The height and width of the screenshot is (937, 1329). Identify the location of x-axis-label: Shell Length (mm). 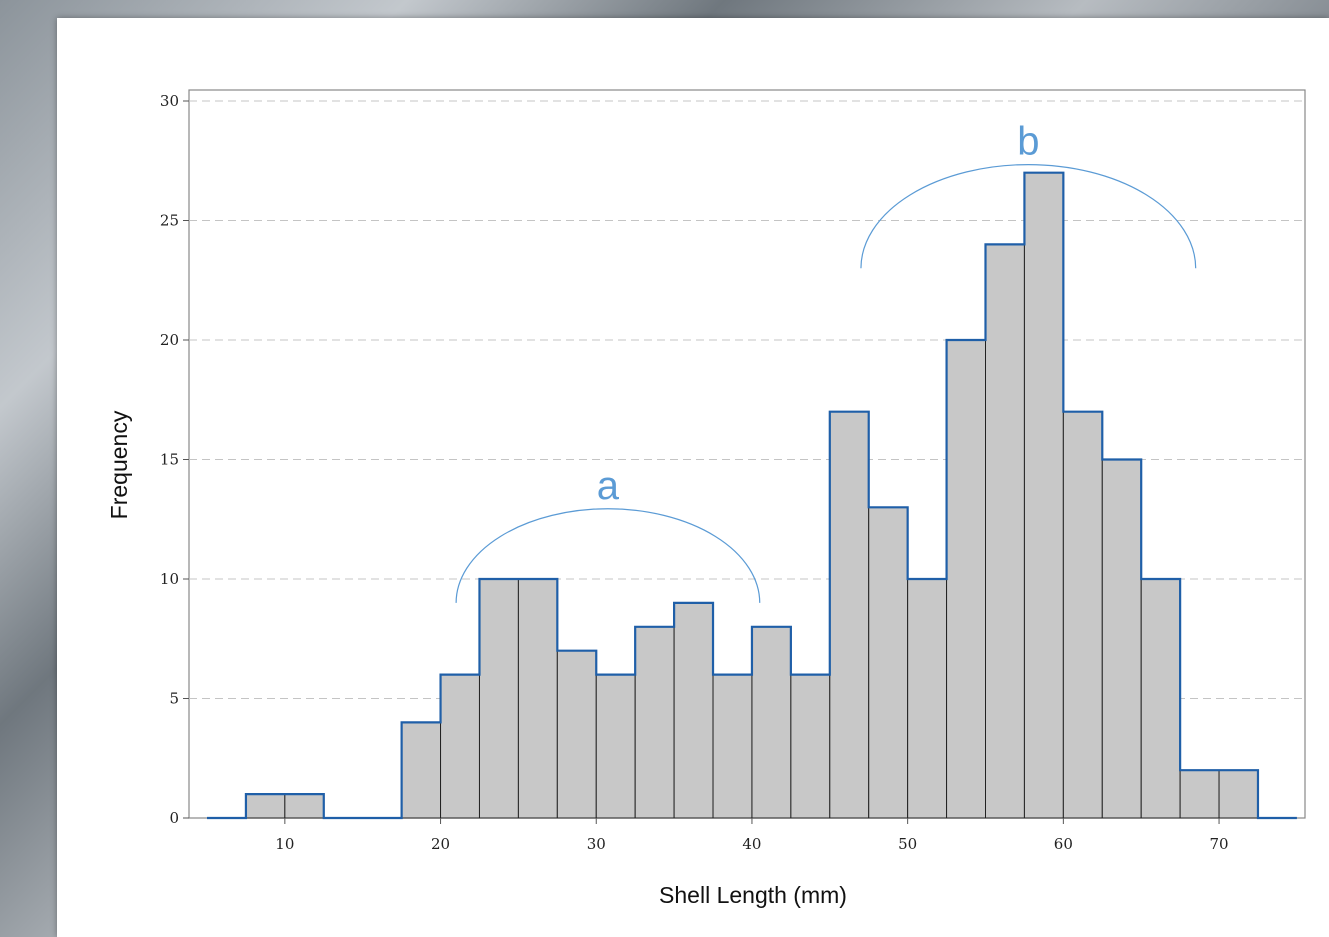
(753, 895).